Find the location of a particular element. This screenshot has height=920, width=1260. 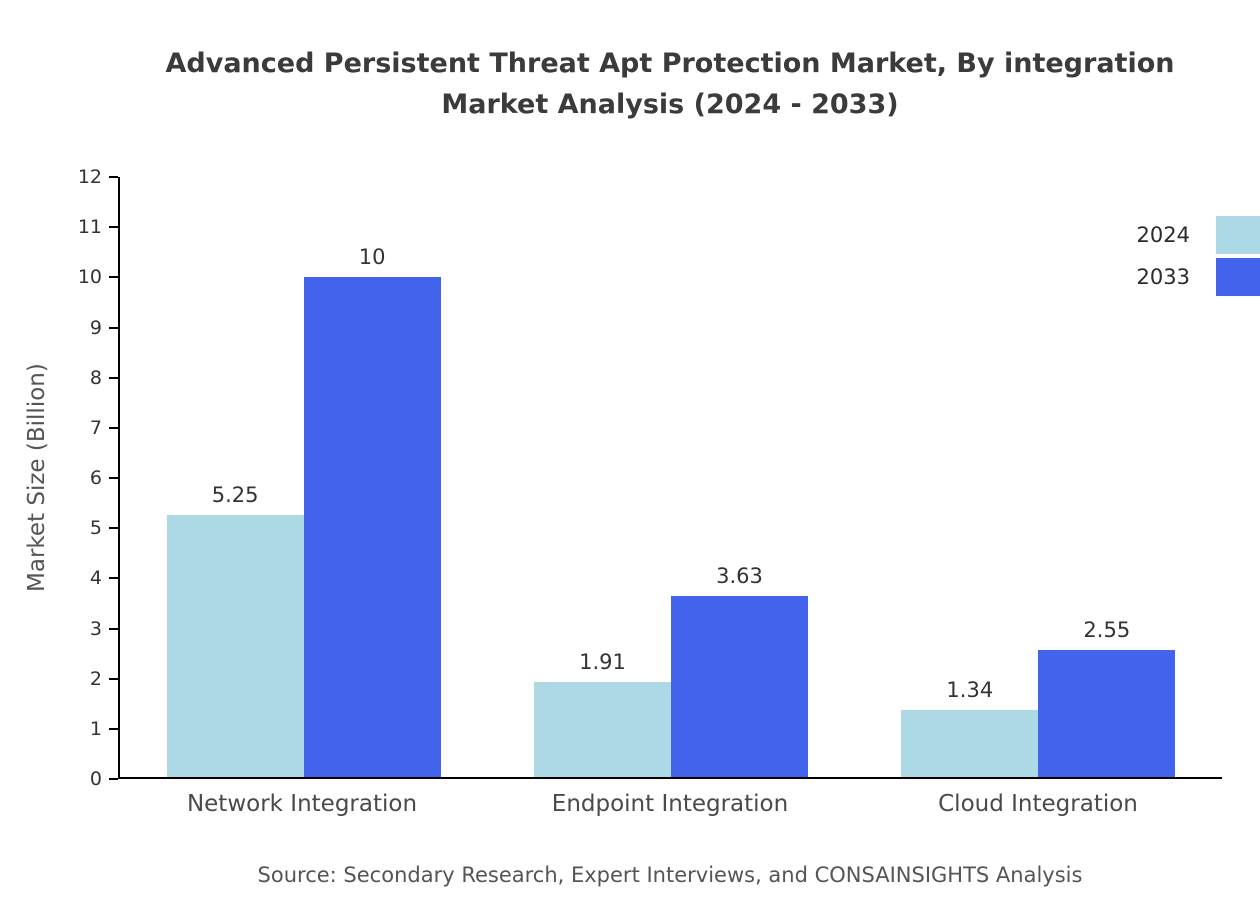

x-axis-label: Cloud Integration is located at coordinates (1038, 804).